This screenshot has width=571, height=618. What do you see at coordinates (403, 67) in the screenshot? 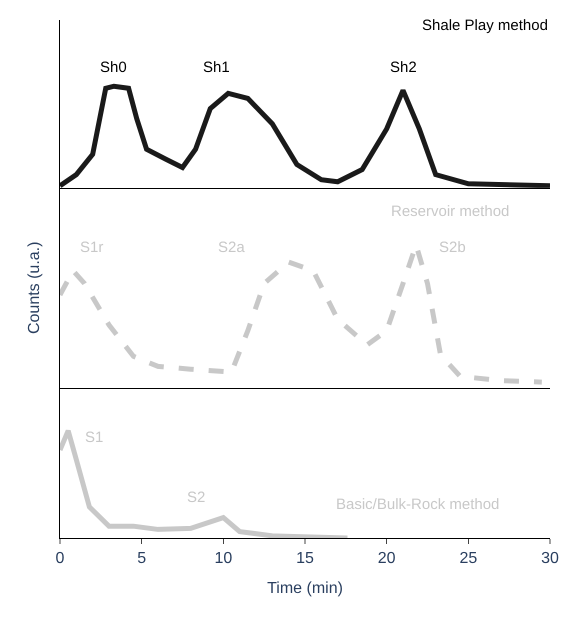
I see `text: Sh2` at bounding box center [403, 67].